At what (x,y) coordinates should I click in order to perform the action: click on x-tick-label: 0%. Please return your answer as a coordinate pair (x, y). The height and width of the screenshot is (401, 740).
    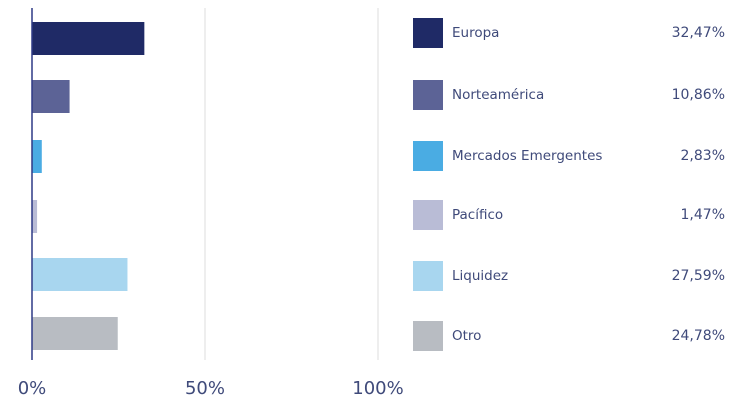
    Looking at the image, I should click on (32, 388).